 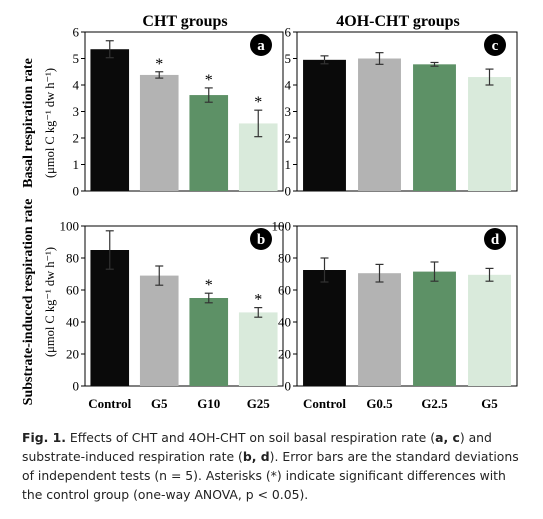 I want to click on panel-a: 0 1 2 3 4 5 6 * * * a, so click(x=178, y=112).